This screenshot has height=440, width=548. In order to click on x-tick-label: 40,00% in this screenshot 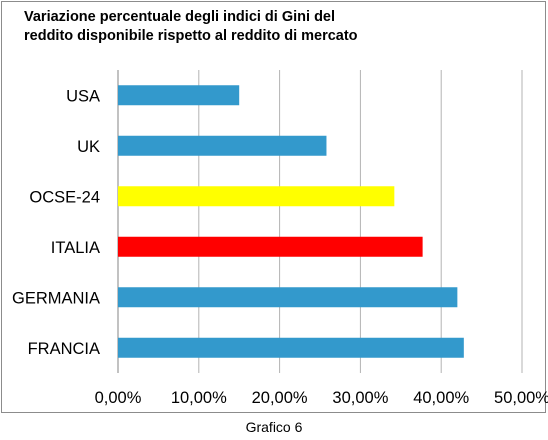, I will do `click(441, 398)`.